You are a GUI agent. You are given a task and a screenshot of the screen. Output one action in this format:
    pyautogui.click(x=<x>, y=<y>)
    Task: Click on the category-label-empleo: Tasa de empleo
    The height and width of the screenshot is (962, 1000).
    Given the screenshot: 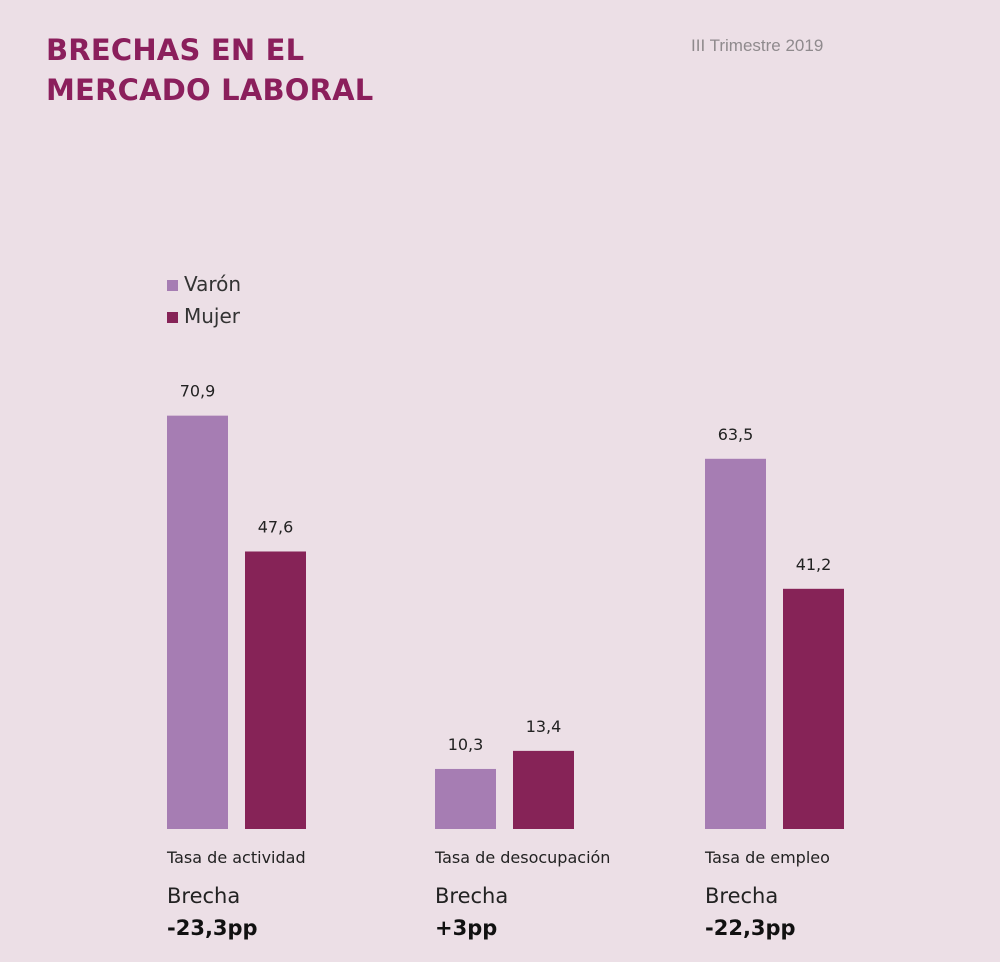 What is the action you would take?
    pyautogui.click(x=767, y=857)
    